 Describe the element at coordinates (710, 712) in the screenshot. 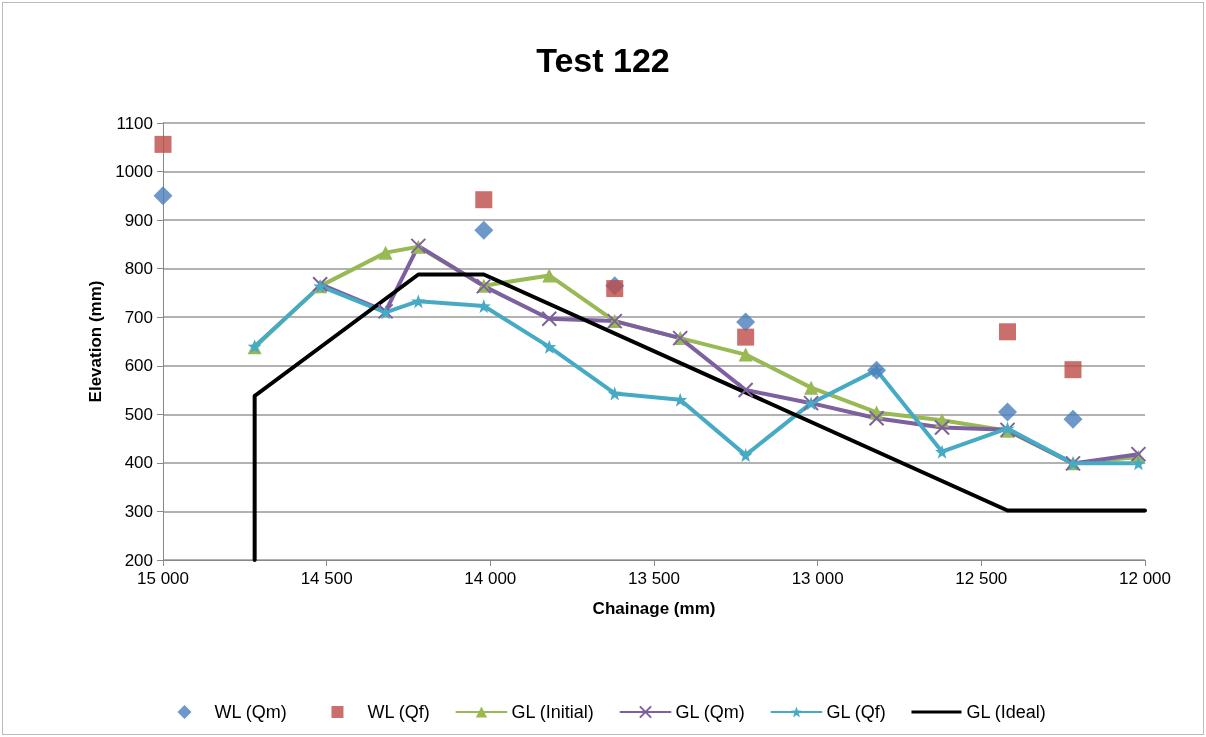

I see `legend-label: GL (Qm)` at that location.